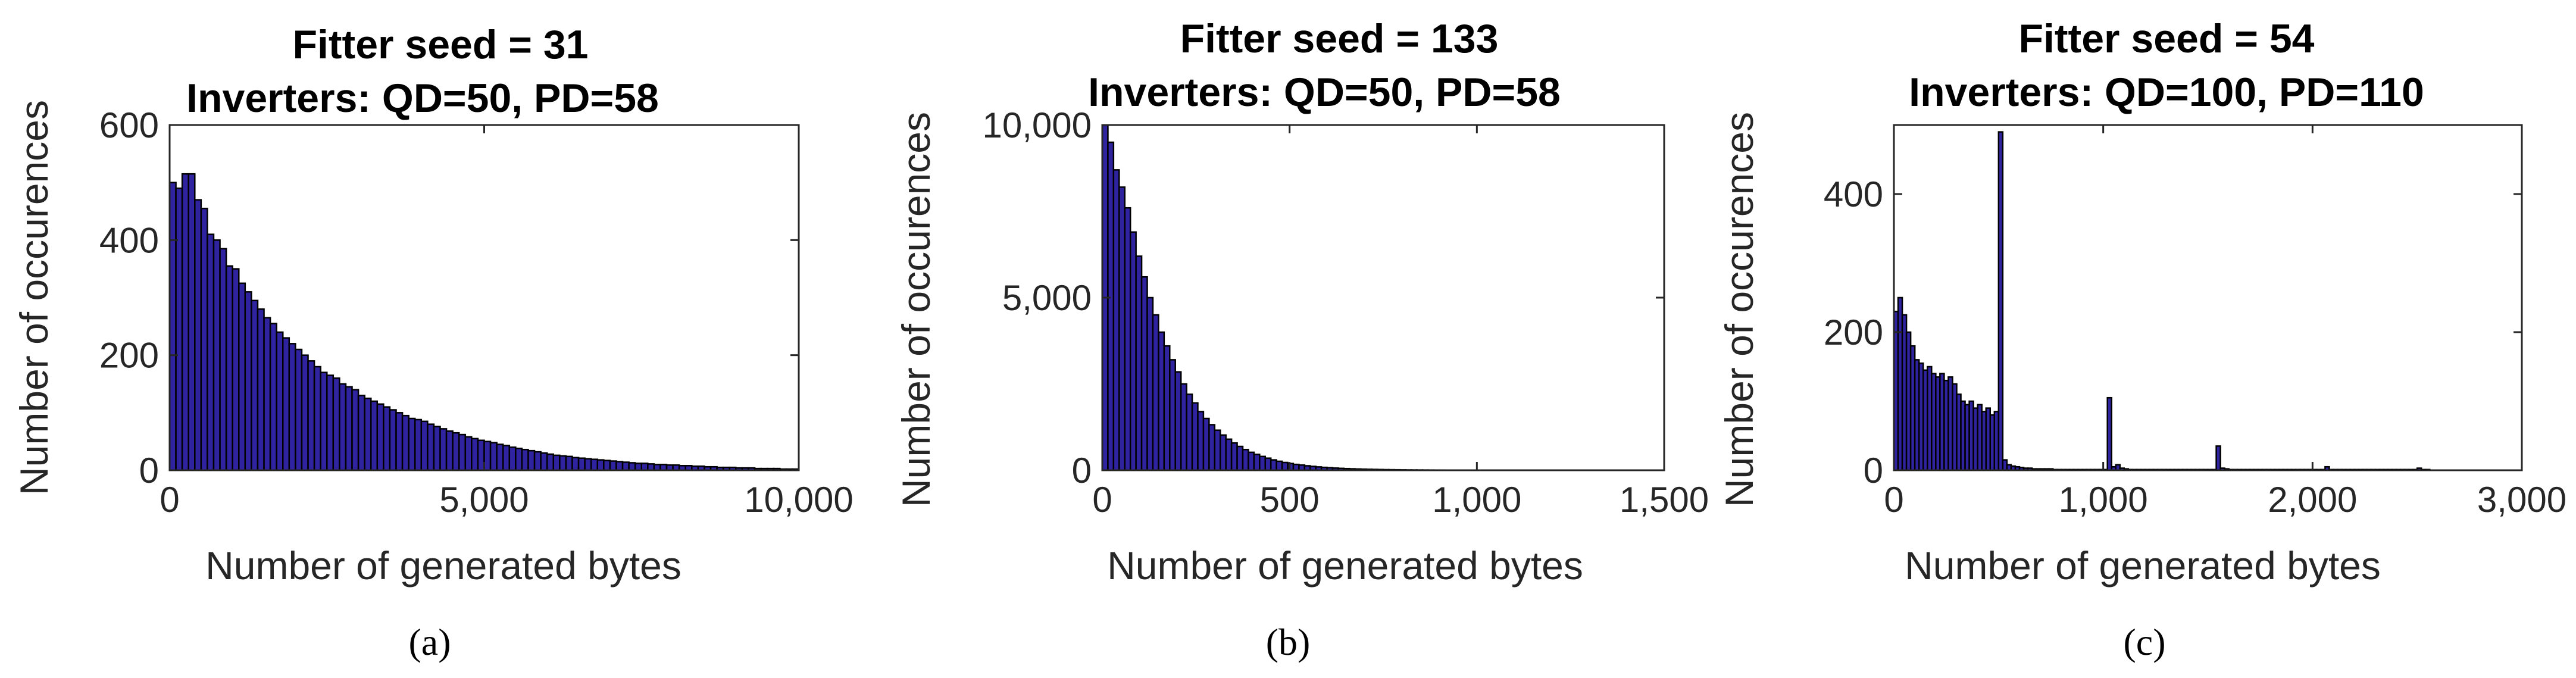  What do you see at coordinates (429, 642) in the screenshot?
I see `panel-a-caption: (a)` at bounding box center [429, 642].